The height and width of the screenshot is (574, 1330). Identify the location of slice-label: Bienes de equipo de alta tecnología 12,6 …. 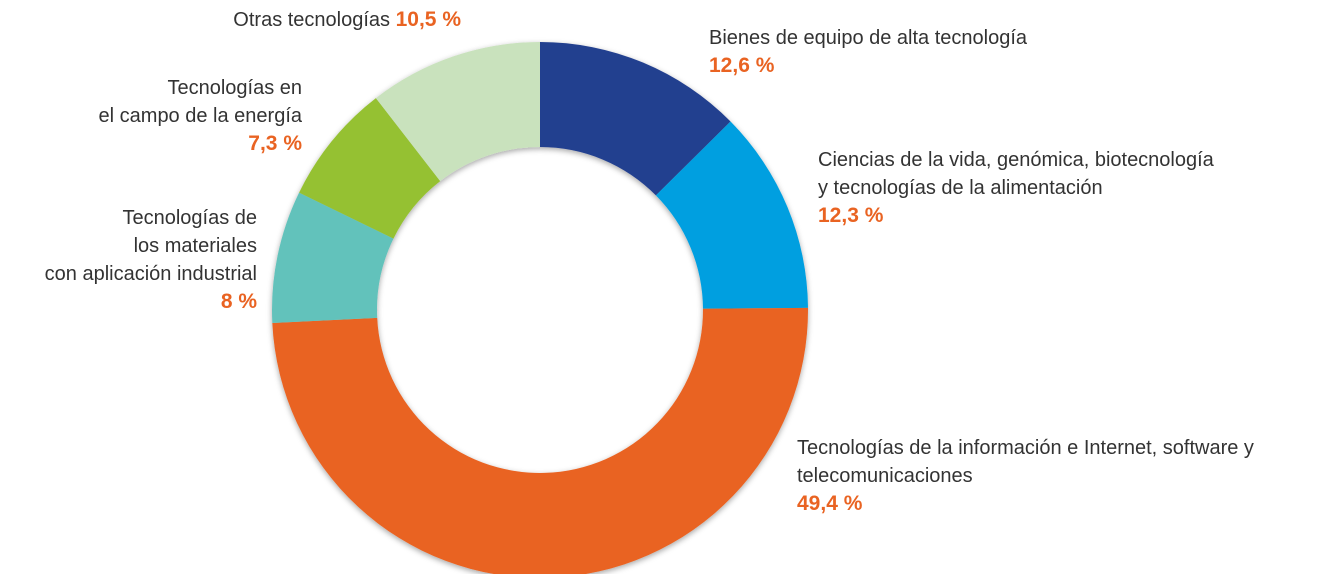
(868, 52).